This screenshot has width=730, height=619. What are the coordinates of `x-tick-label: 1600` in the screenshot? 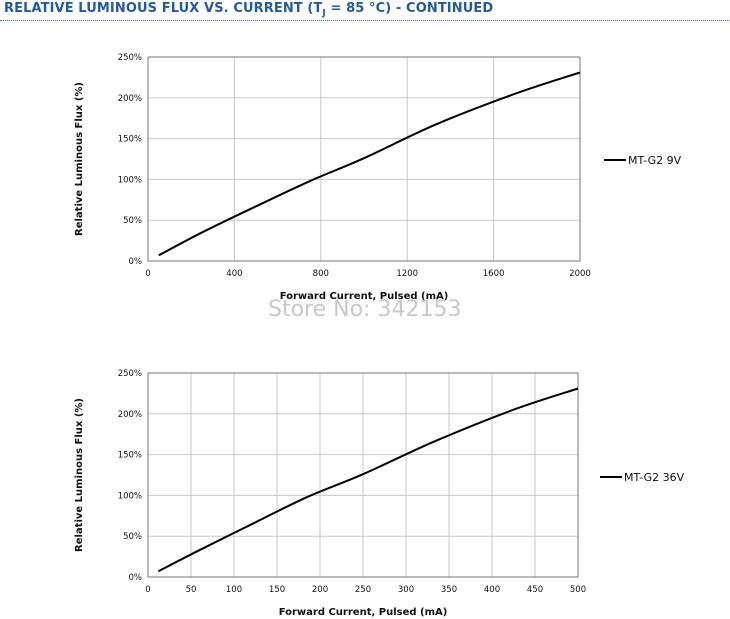 It's located at (494, 274).